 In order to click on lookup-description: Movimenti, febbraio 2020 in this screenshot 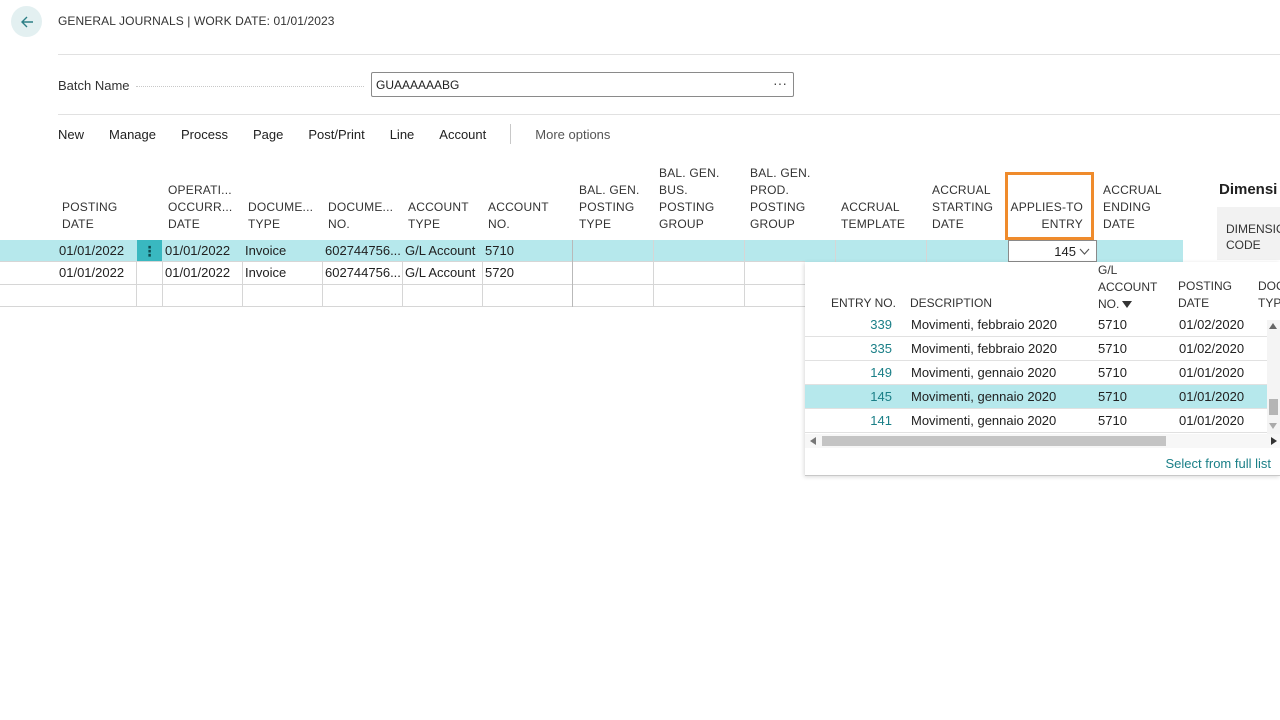, I will do `click(984, 348)`.